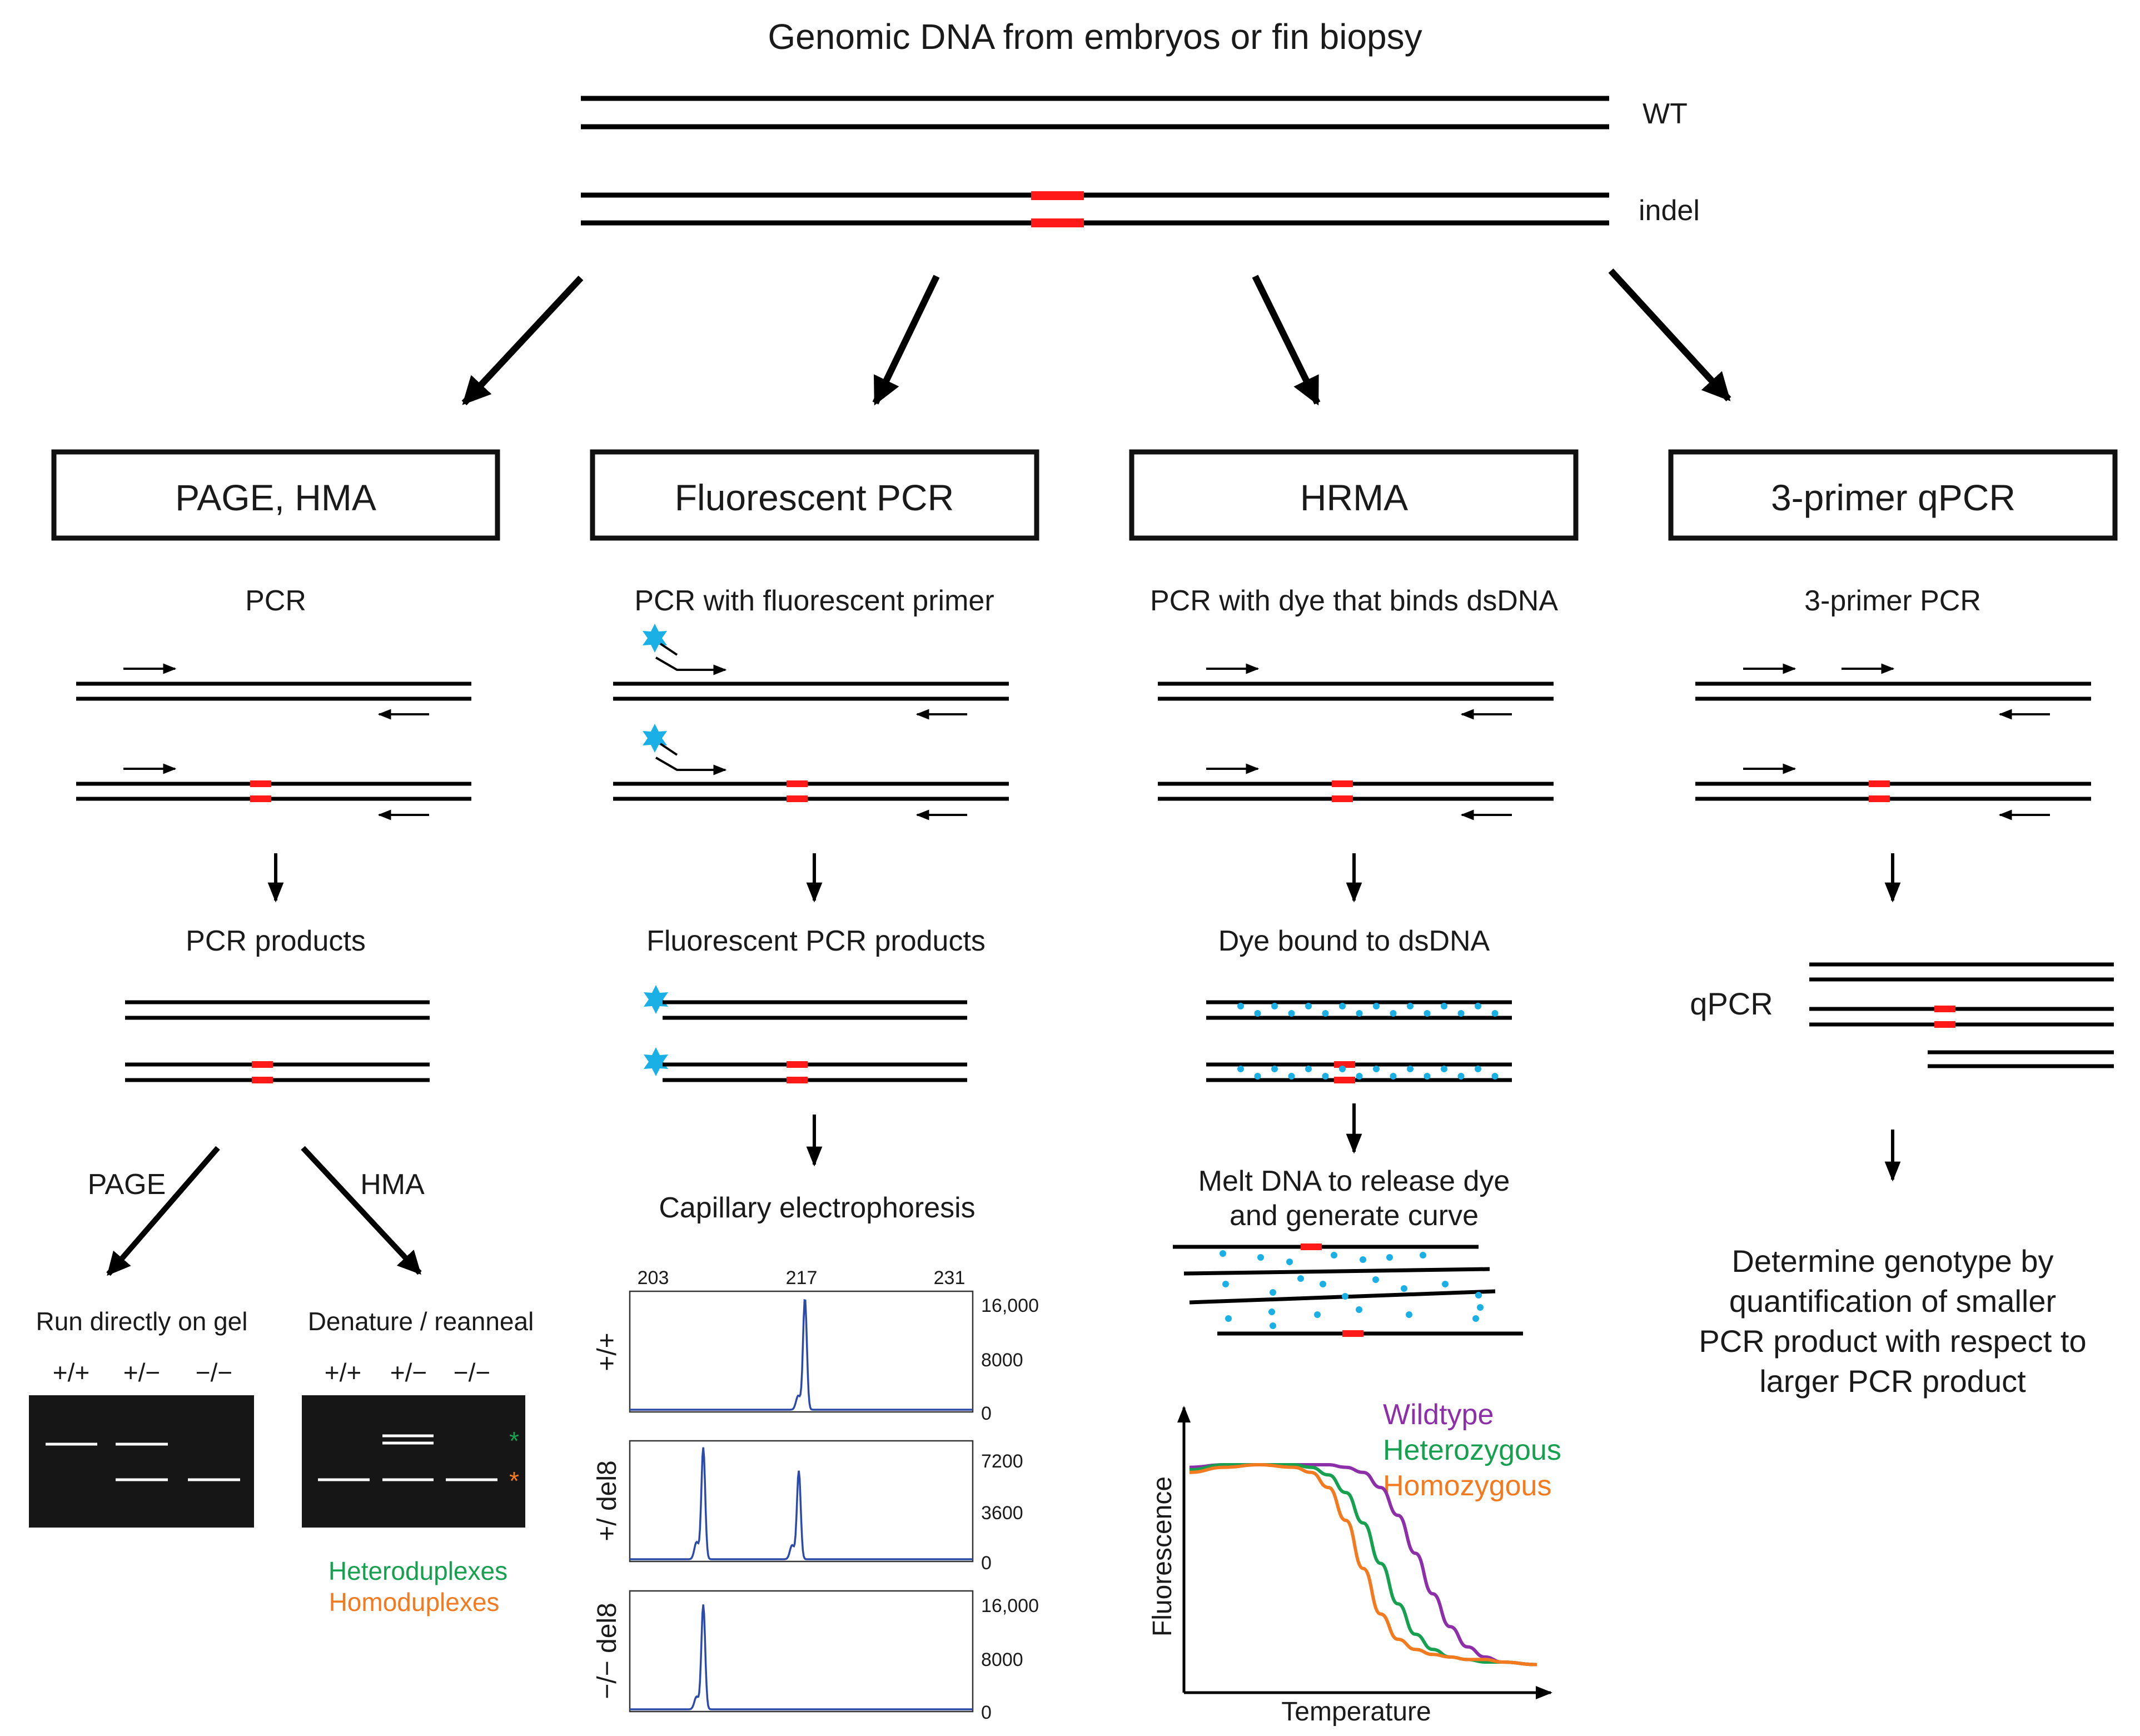 The height and width of the screenshot is (1736, 2140). I want to click on legend-heteroduplexes: Heteroduplexes, so click(418, 1570).